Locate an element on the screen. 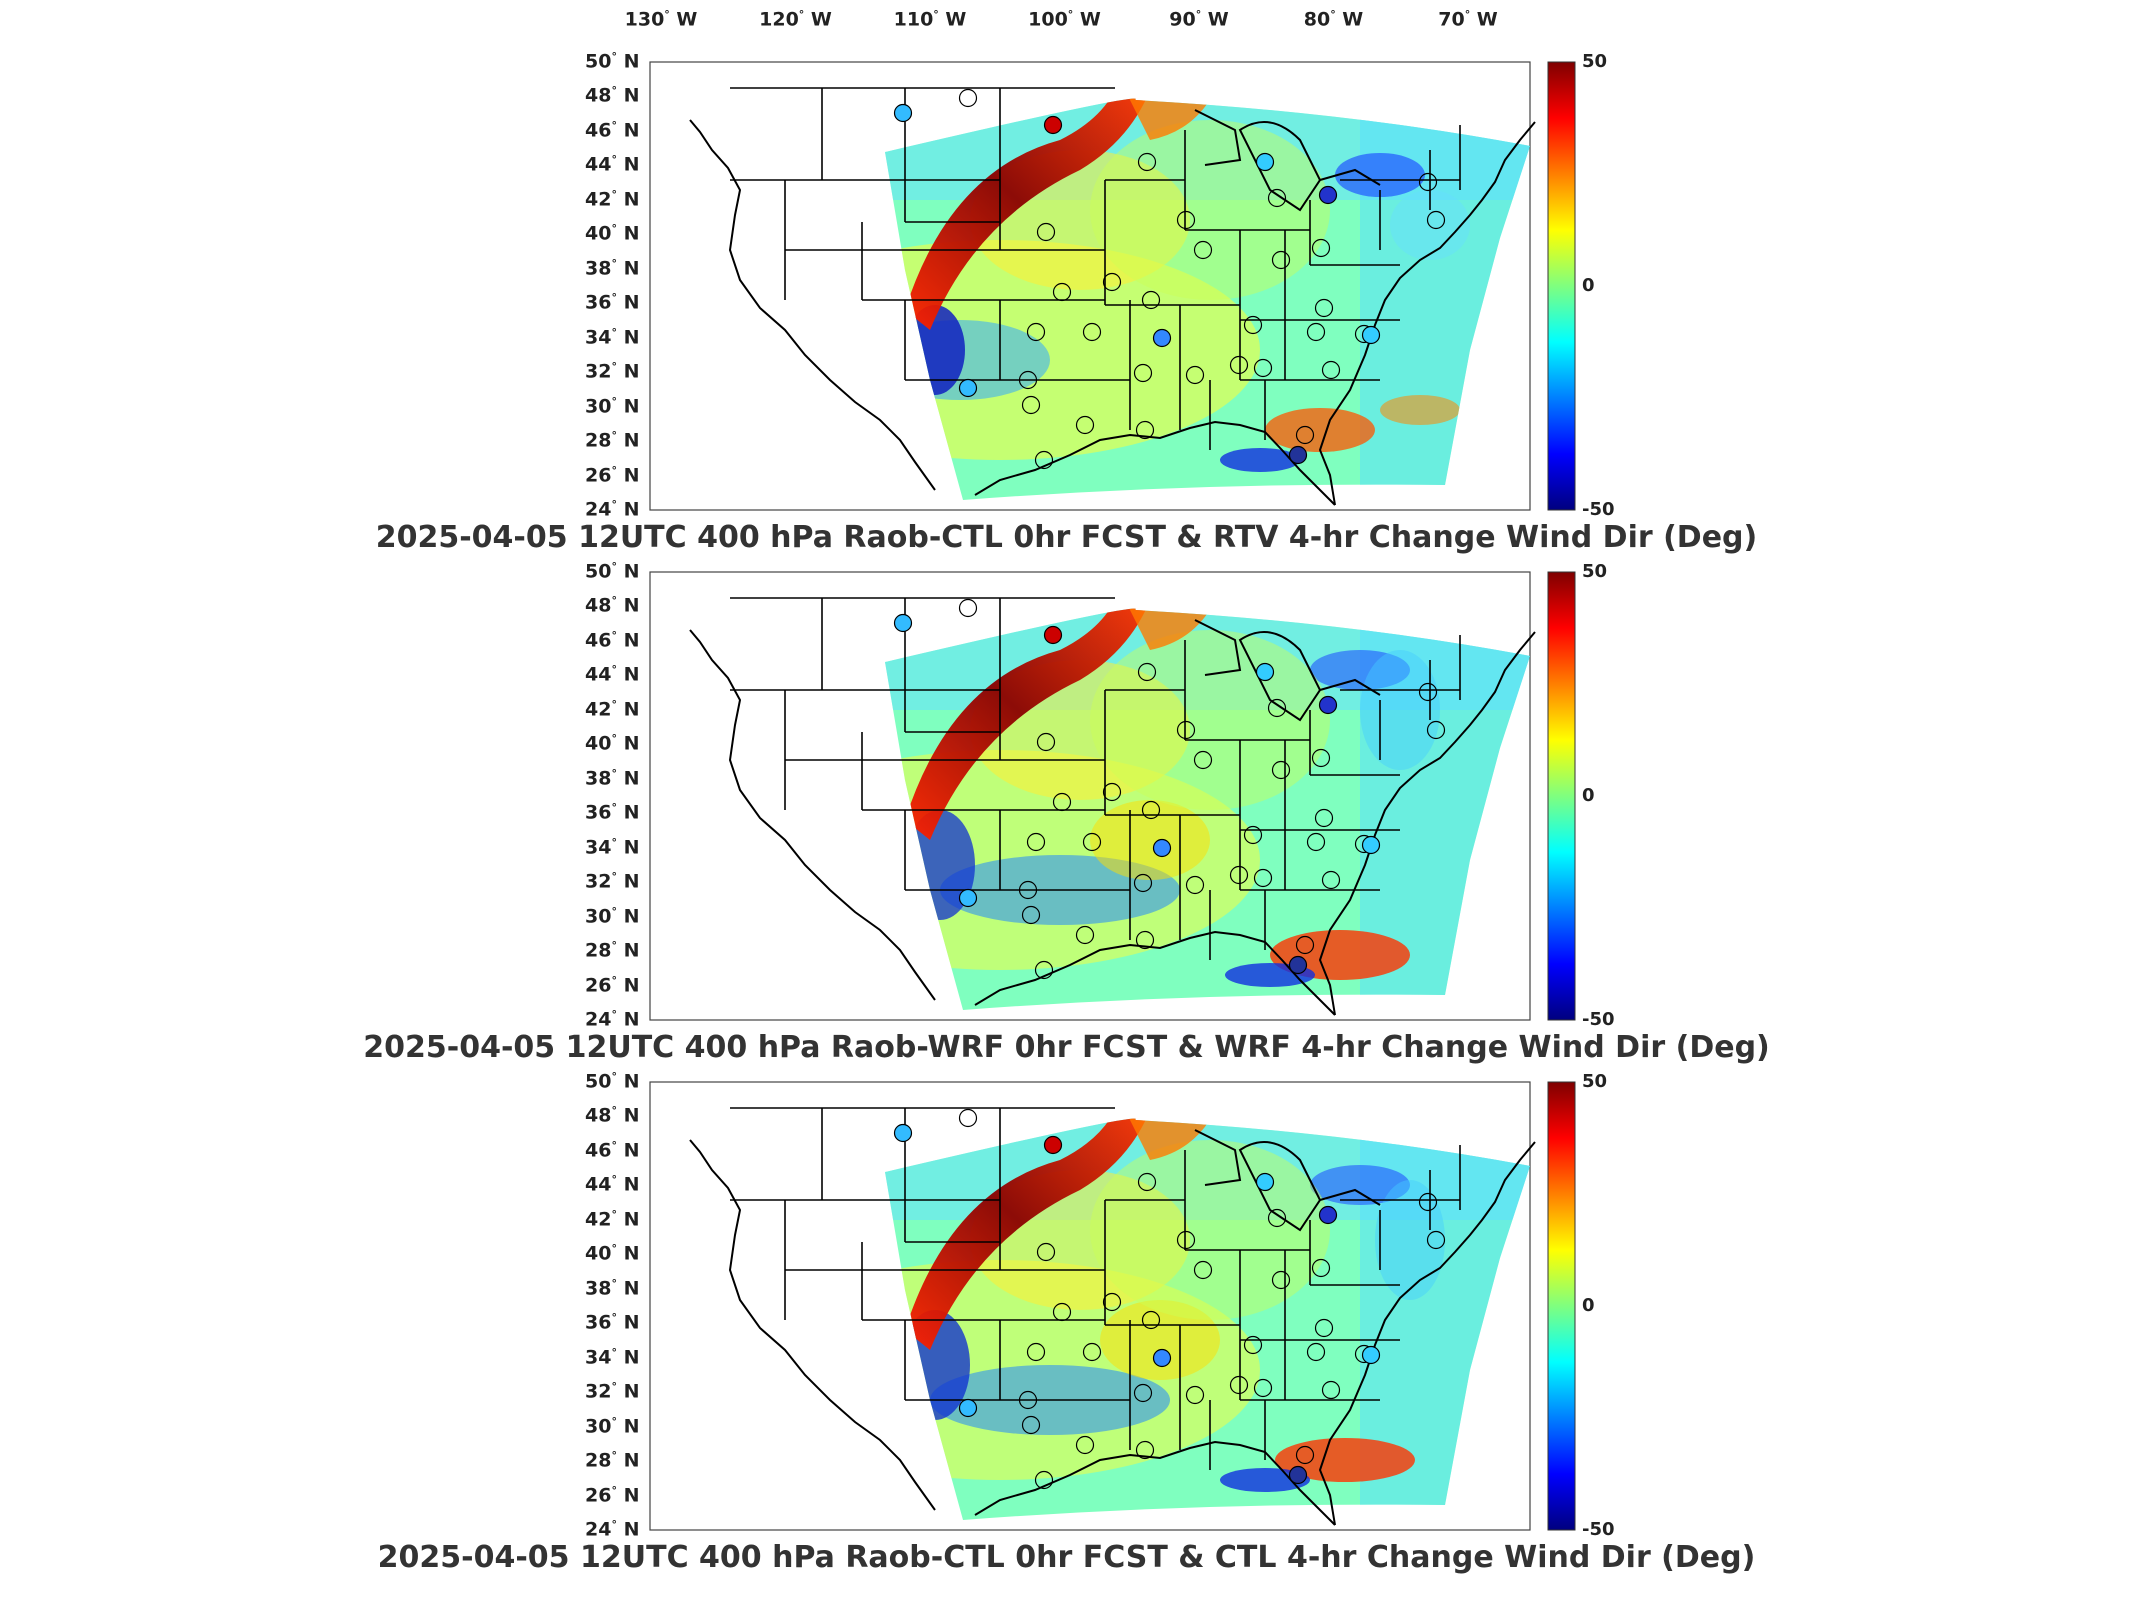 This screenshot has height=1600, width=2133. lon-tick-label: 90° W is located at coordinates (1199, 19).